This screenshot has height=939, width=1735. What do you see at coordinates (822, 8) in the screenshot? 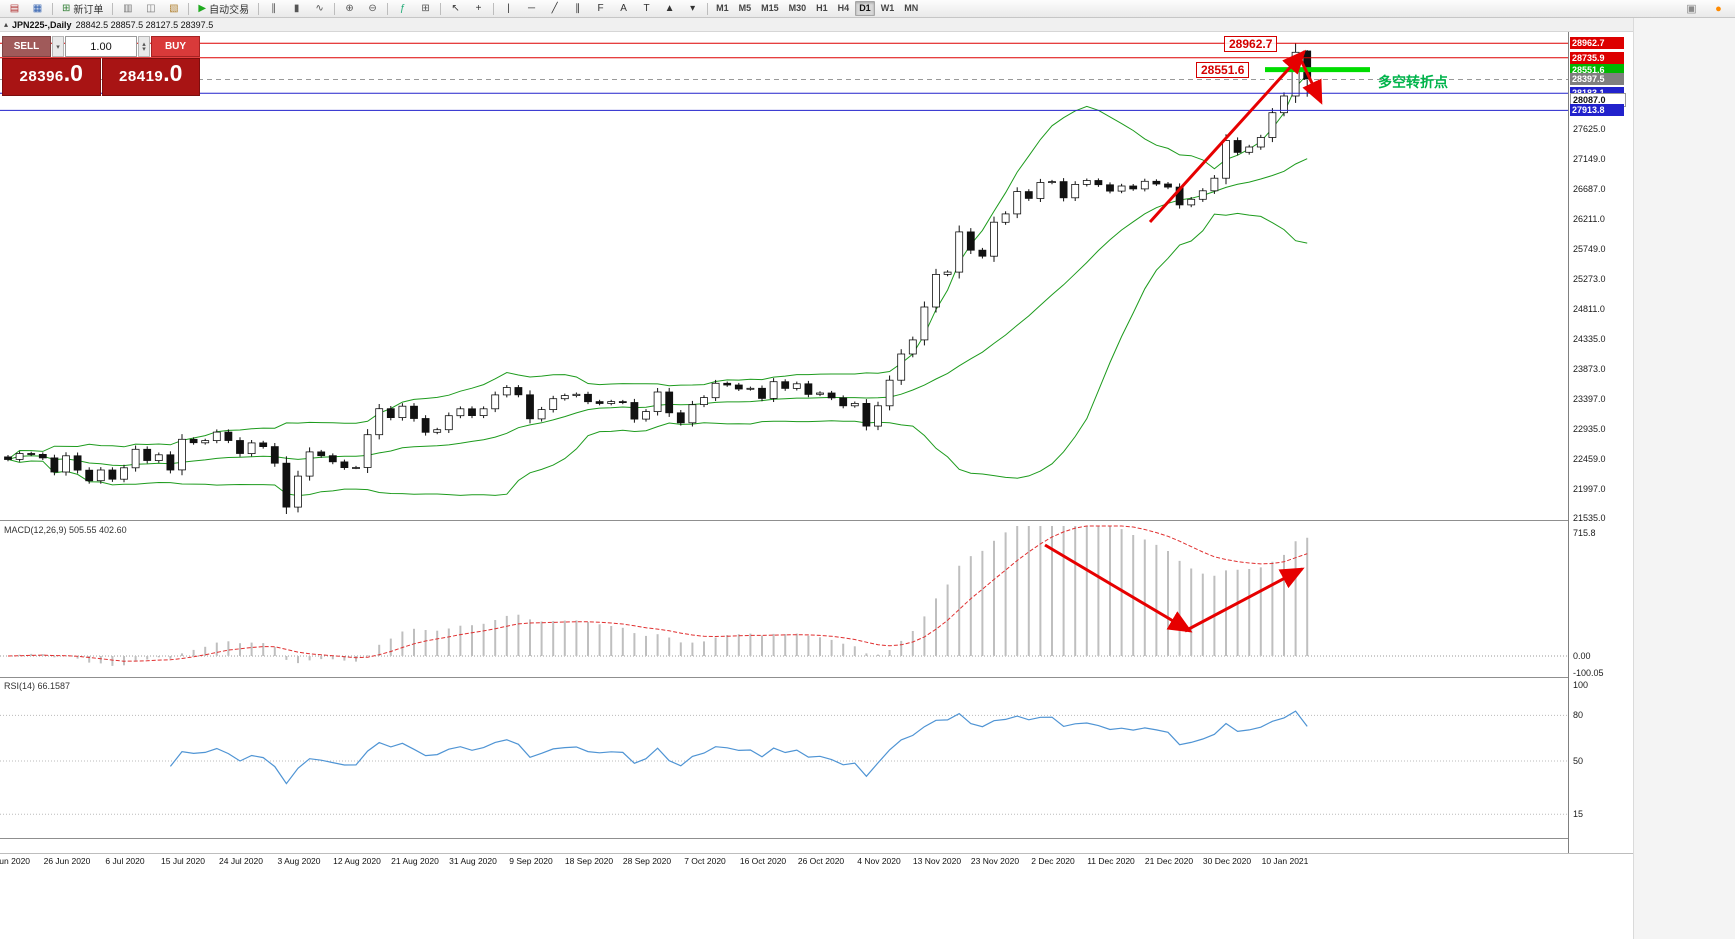
I see `timeframe-H1: H1` at bounding box center [822, 8].